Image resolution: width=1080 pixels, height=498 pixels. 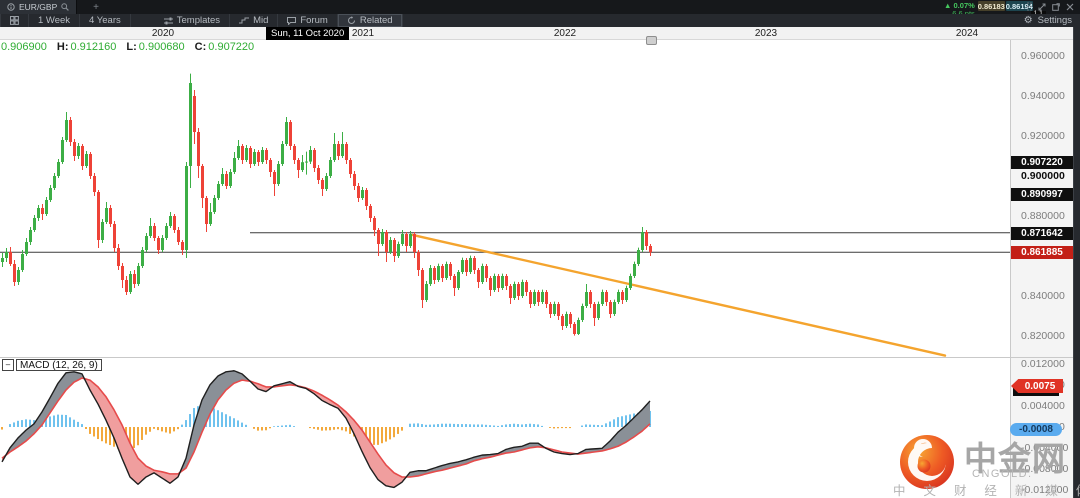 I want to click on change-points: 6.6 pts, so click(x=959, y=14).